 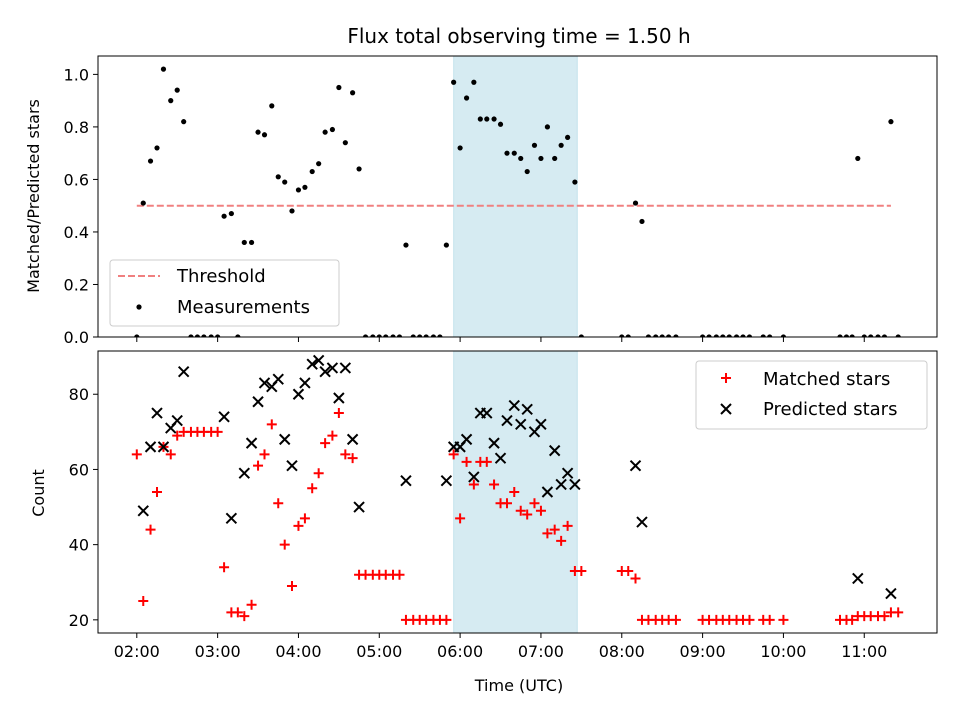 I want to click on bottom-y-tick-label: 20, so click(x=79, y=620).